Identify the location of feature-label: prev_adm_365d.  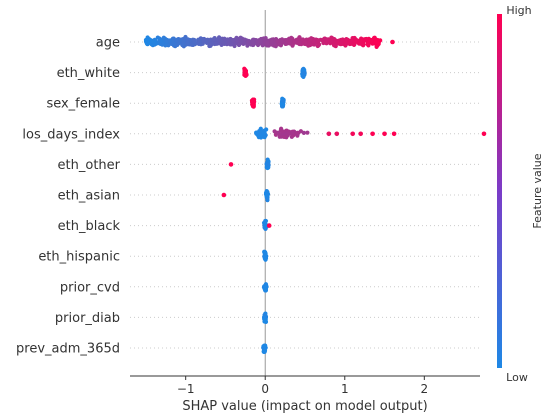
(68, 349).